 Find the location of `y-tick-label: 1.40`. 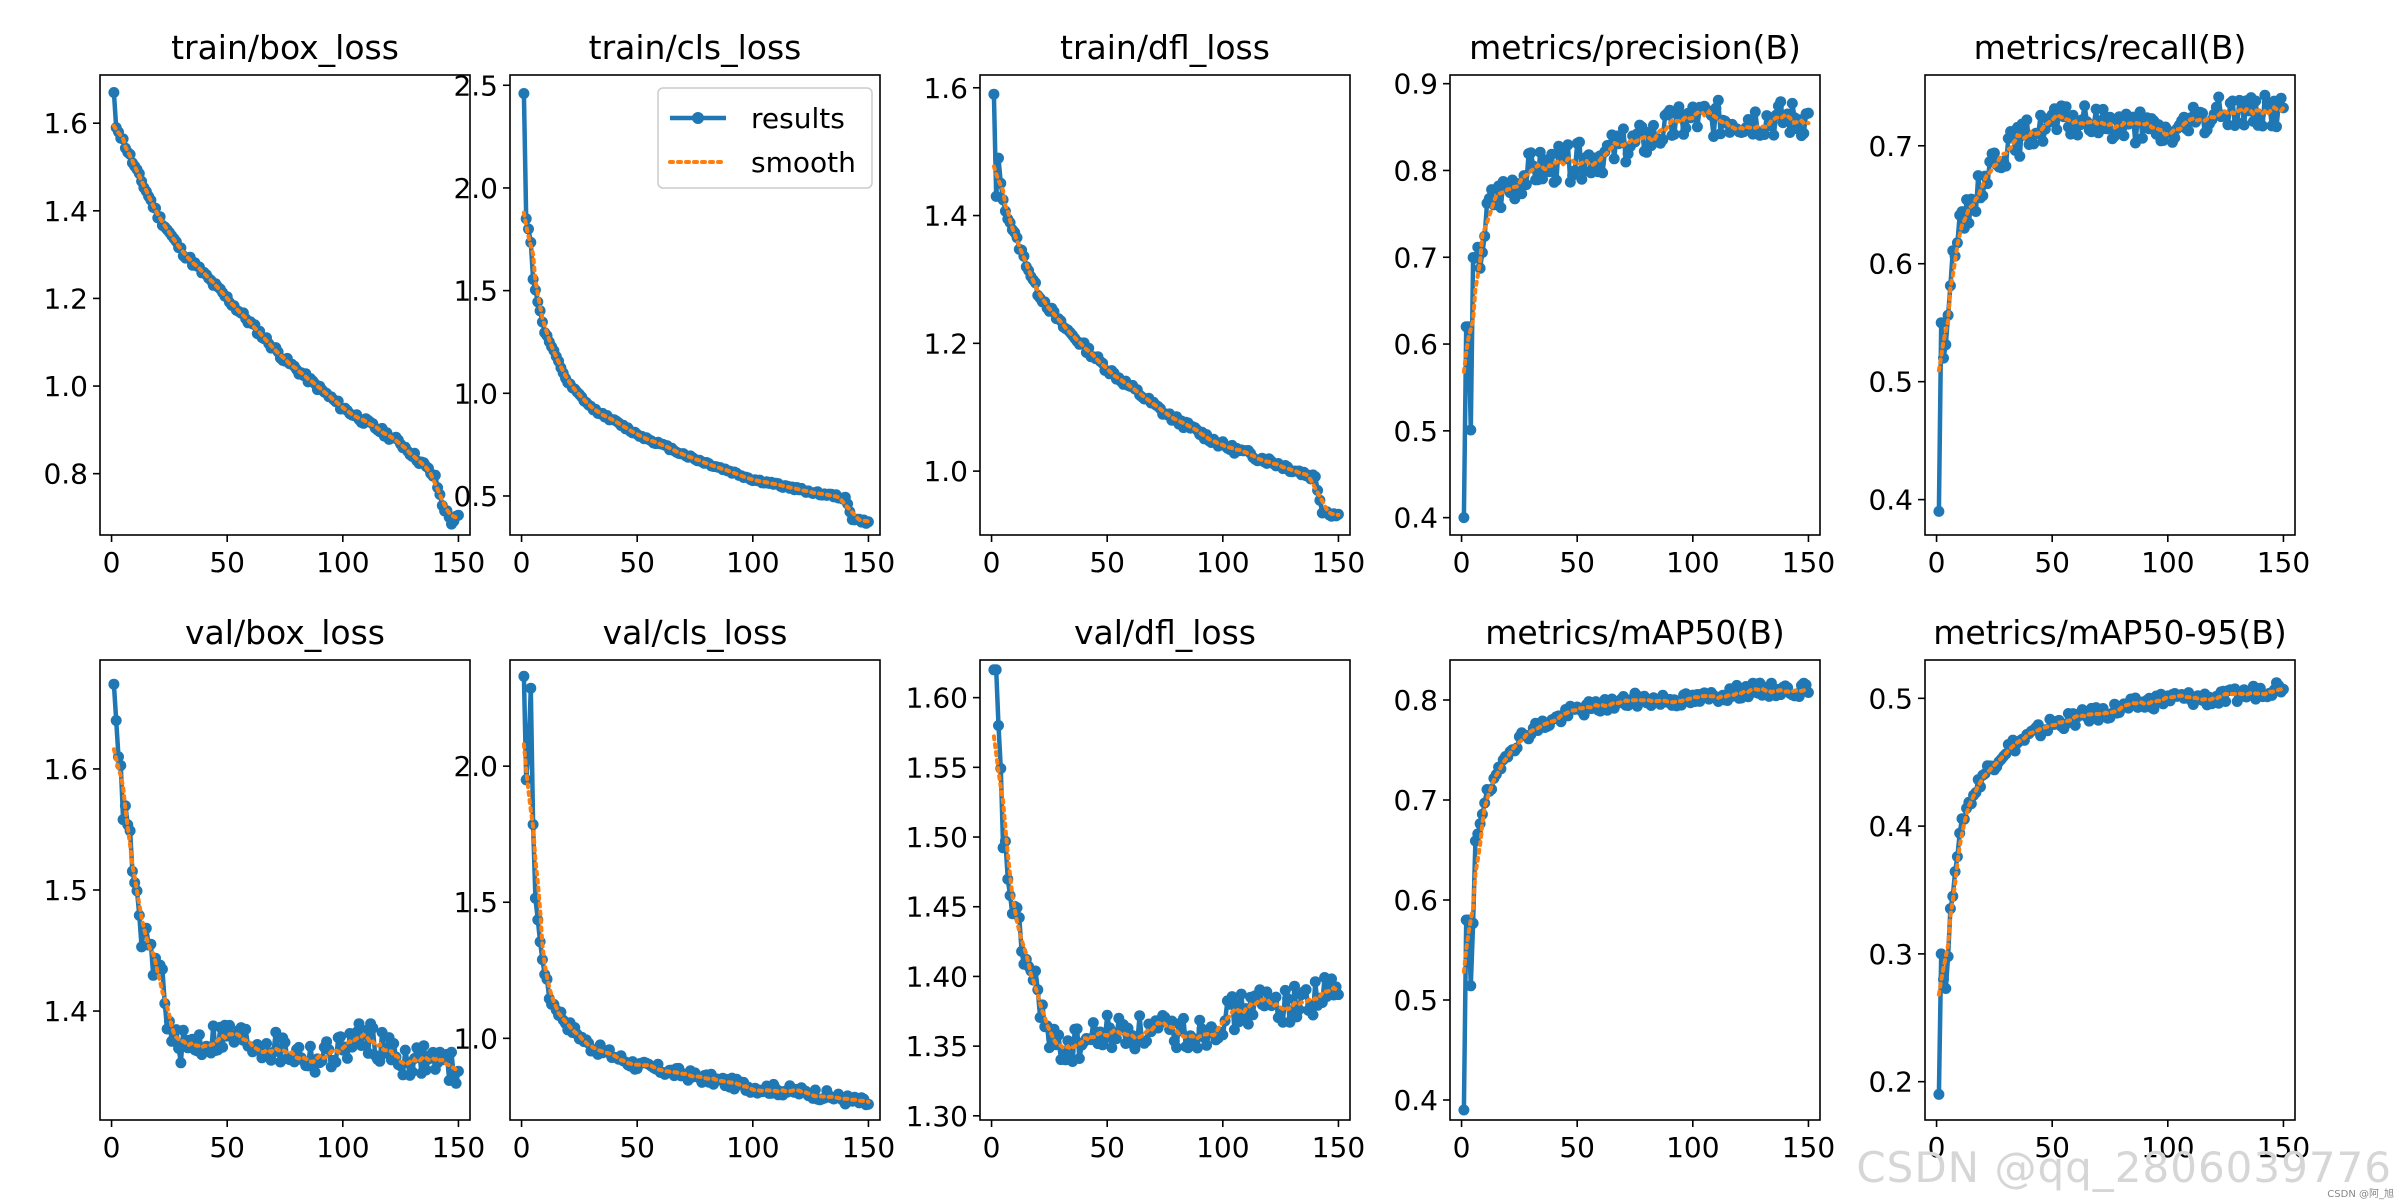

y-tick-label: 1.40 is located at coordinates (937, 976).